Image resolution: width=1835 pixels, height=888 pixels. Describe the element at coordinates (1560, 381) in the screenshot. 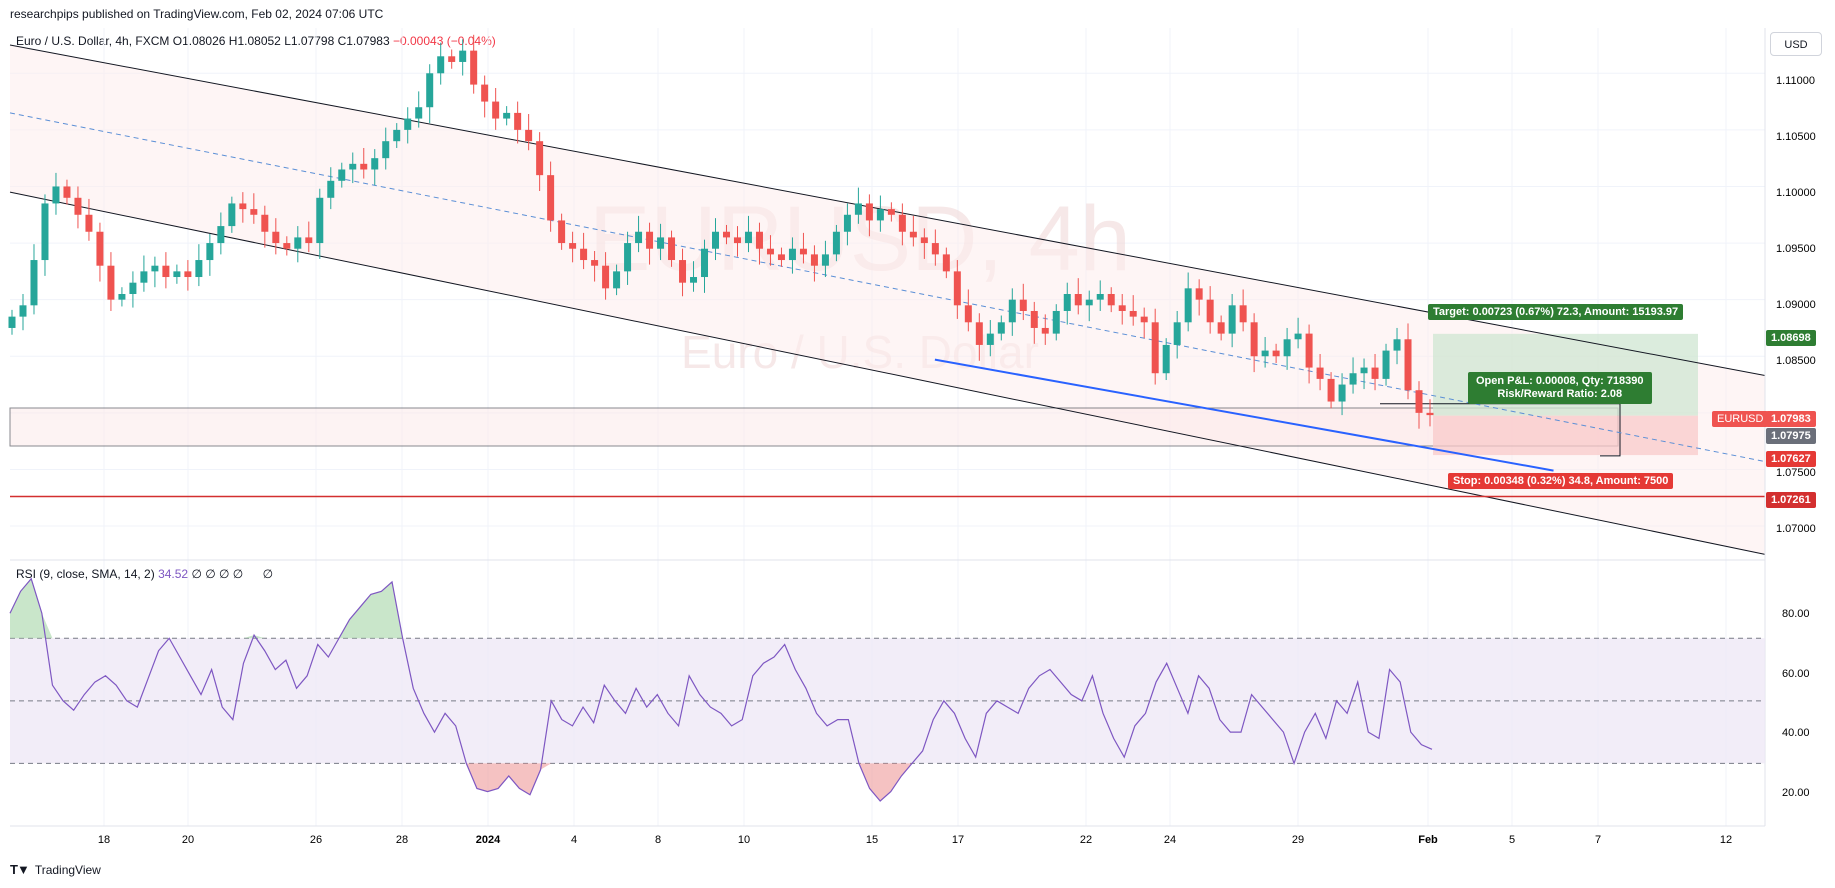

I see `pnl-label: Open P&L: 0.00008, Qty: 718390` at that location.